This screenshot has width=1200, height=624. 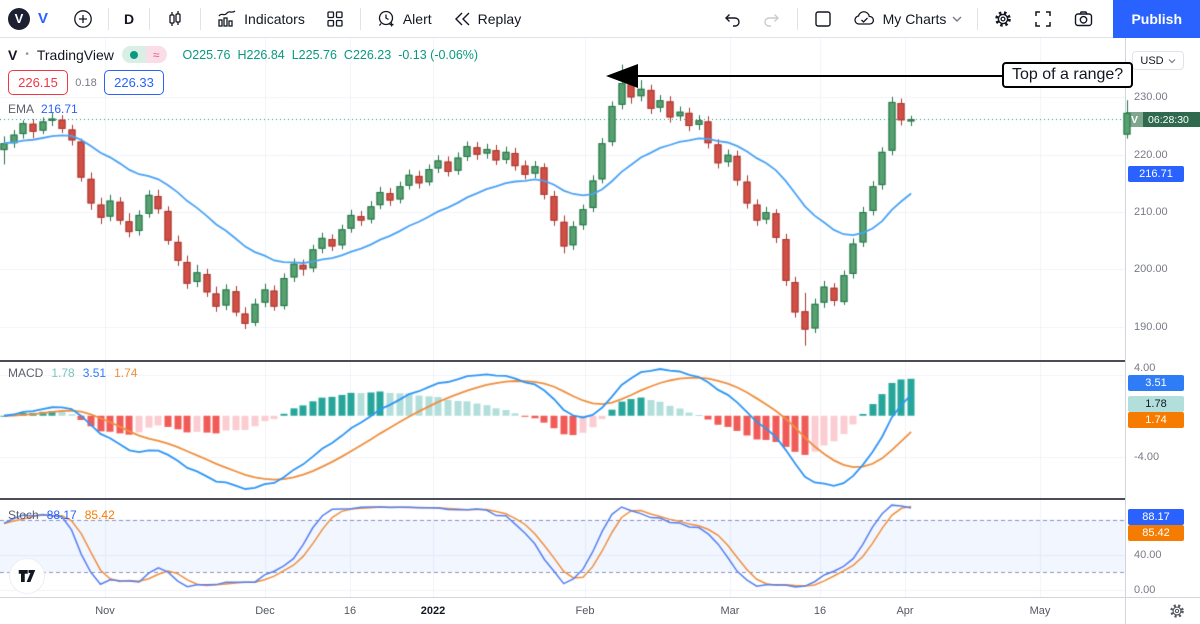 I want to click on undo-icon, so click(x=732, y=20).